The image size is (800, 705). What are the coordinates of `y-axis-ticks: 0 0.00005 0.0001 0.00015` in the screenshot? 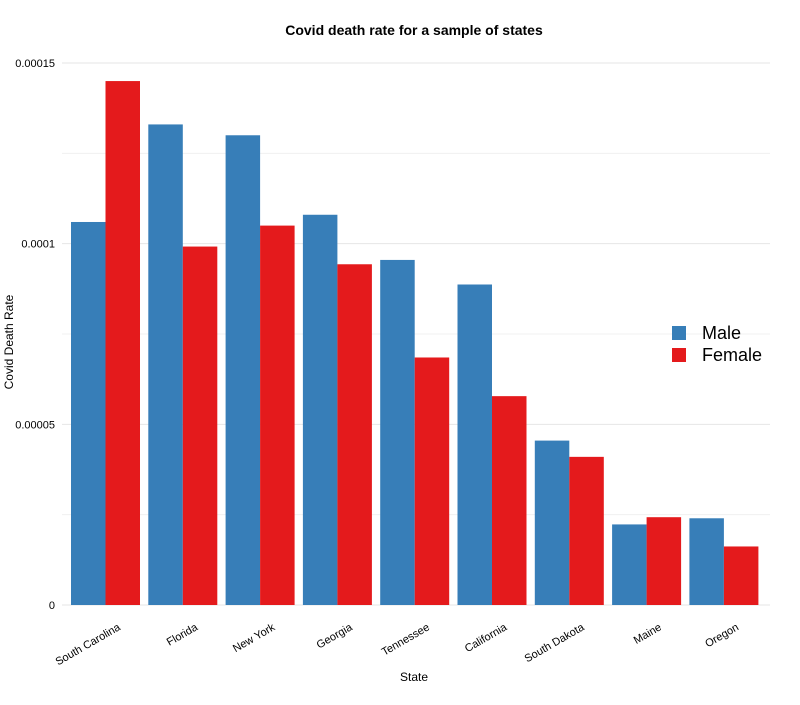 It's located at (35, 335).